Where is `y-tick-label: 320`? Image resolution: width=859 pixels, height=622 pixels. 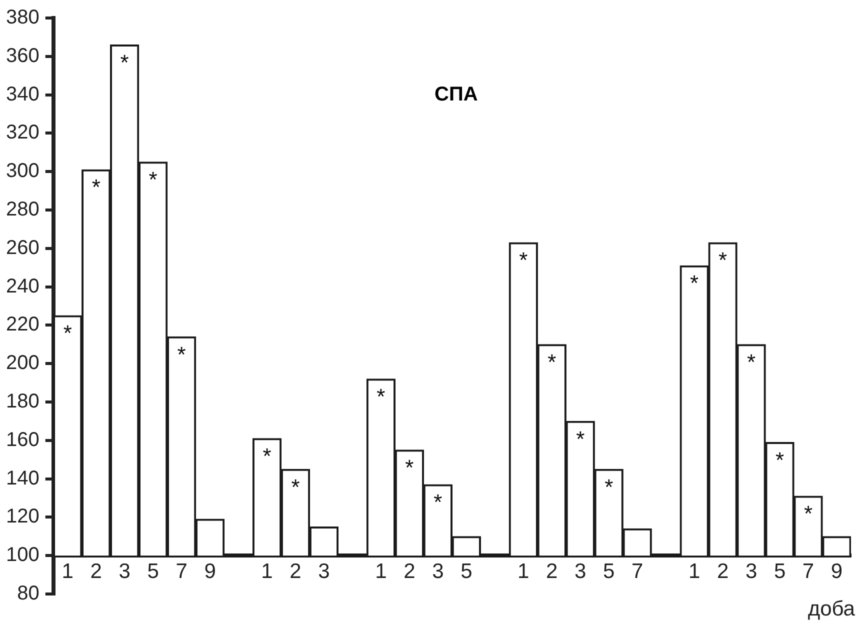 y-tick-label: 320 is located at coordinates (23, 133).